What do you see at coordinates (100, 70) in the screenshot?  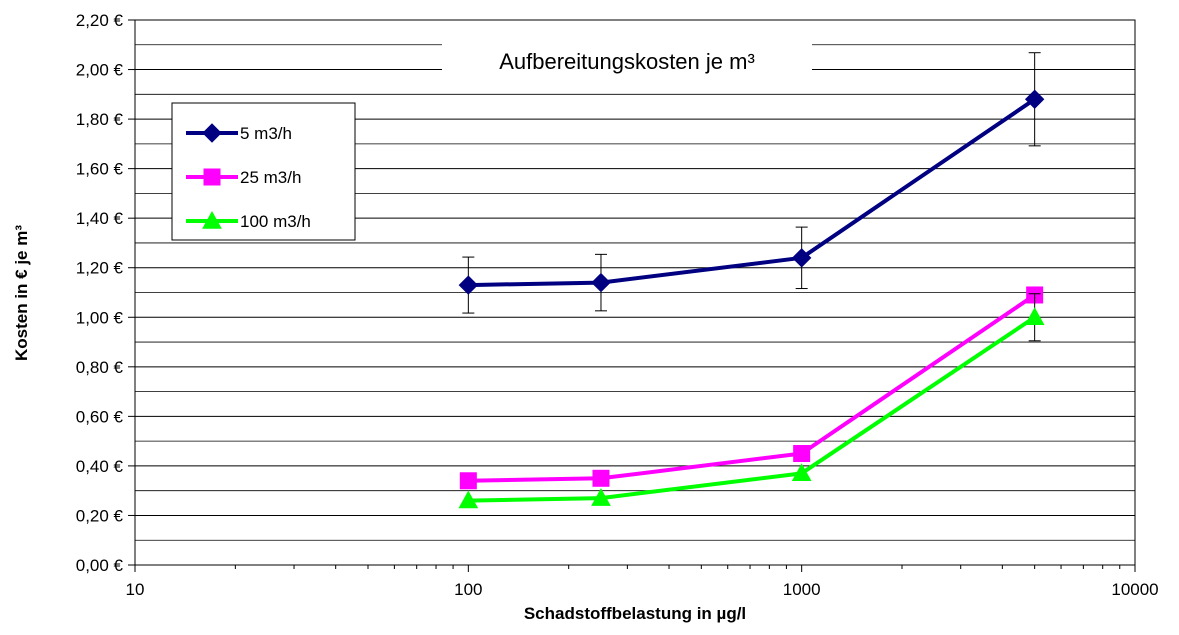 I see `y-tick-label: 2,00 €` at bounding box center [100, 70].